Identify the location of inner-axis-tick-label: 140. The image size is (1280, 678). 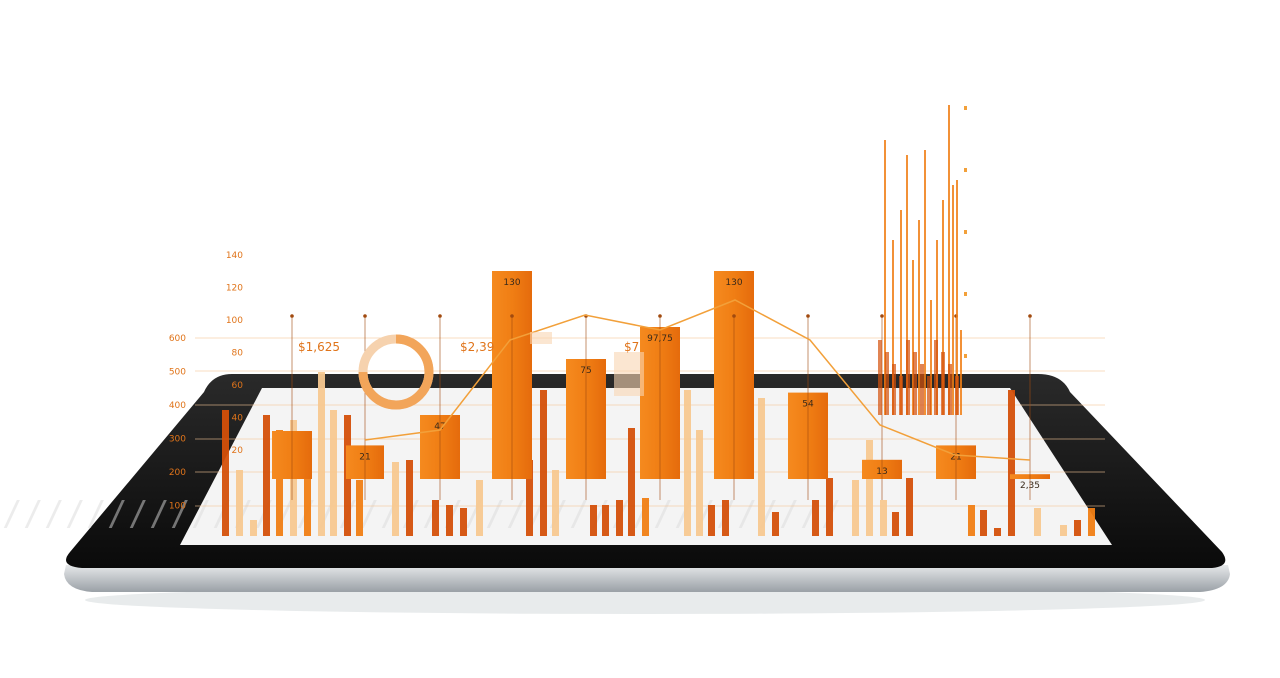
(234, 256).